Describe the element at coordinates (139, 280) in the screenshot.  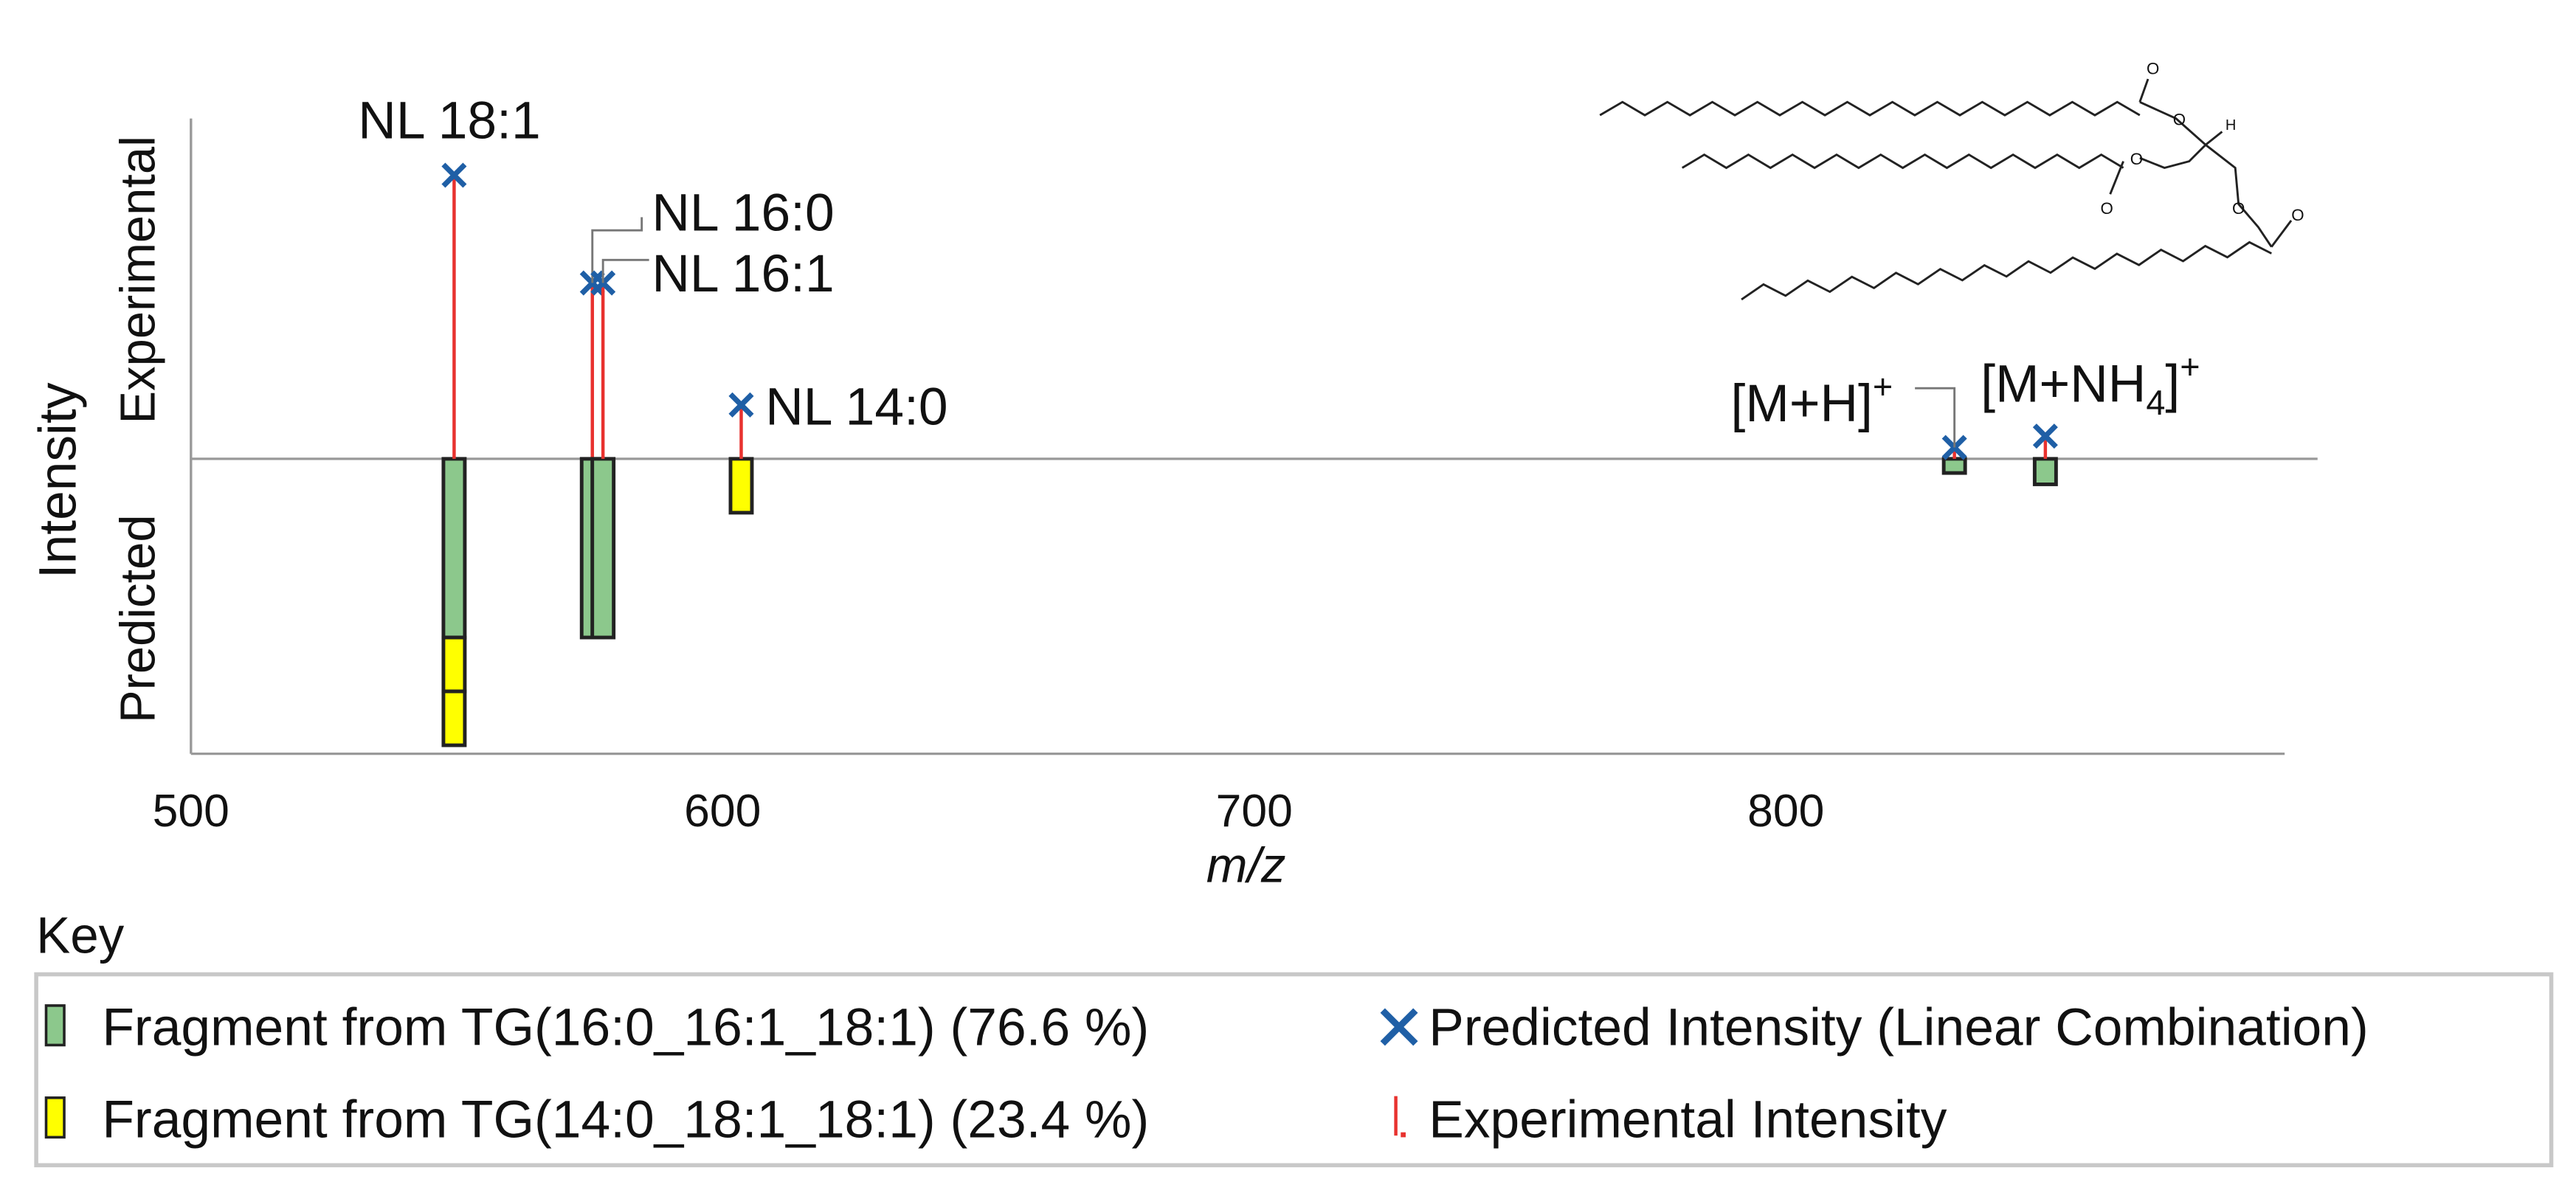
I see `upper-axis-label: Experimental` at that location.